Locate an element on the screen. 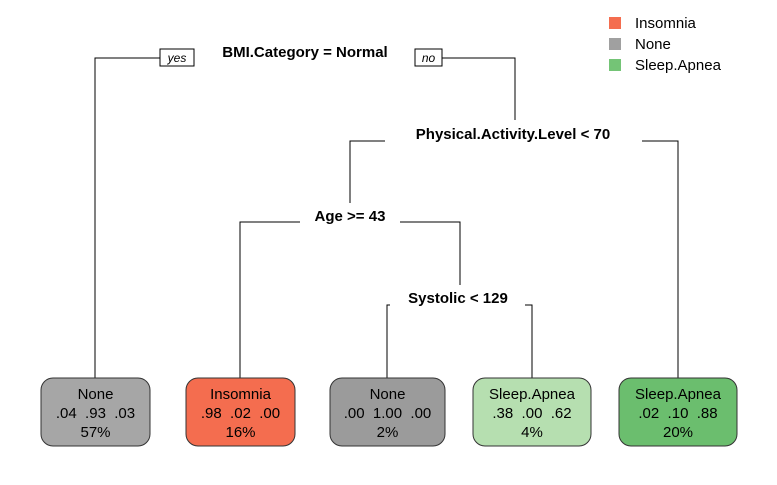  branch-activity-left is located at coordinates (367, 171).